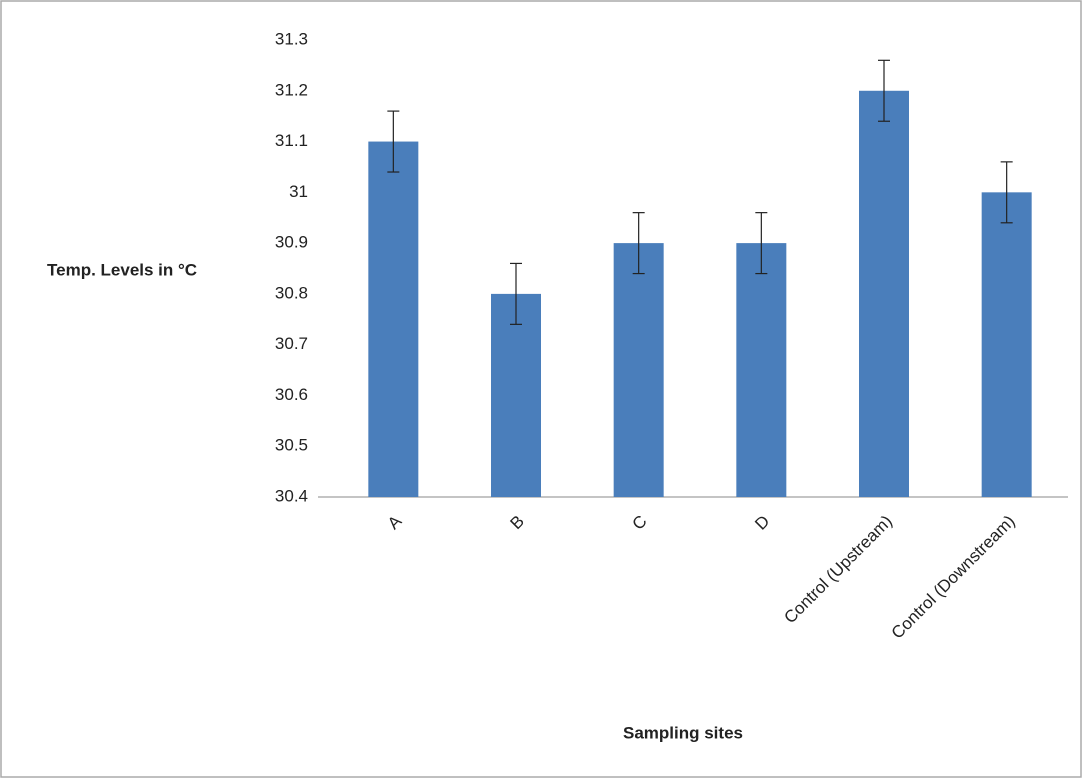 This screenshot has height=778, width=1083. Describe the element at coordinates (291, 89) in the screenshot. I see `y-tick-label: 31.2` at that location.